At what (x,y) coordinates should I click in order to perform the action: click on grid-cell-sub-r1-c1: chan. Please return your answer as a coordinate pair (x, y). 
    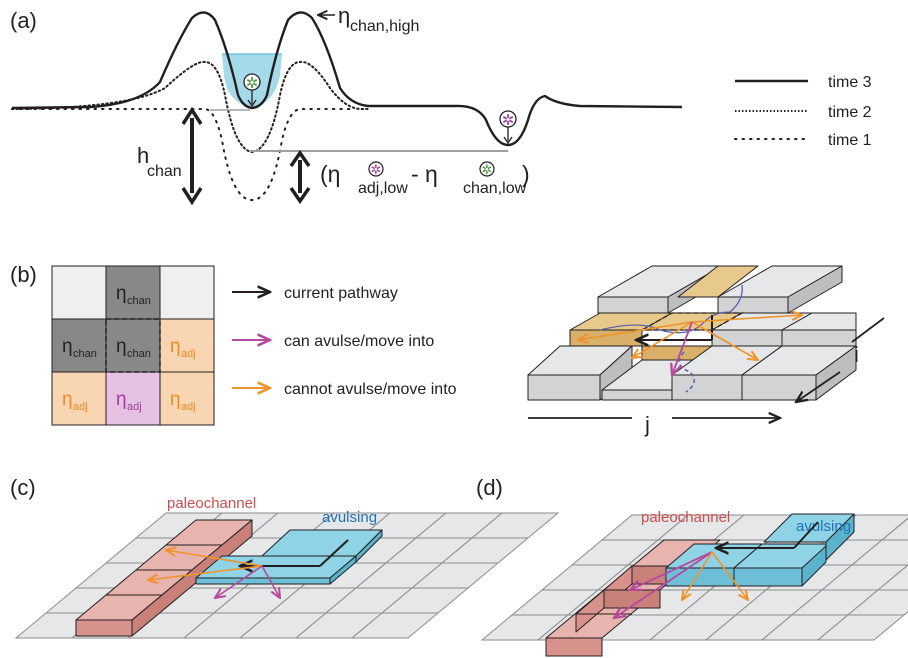
    Looking at the image, I should click on (139, 354).